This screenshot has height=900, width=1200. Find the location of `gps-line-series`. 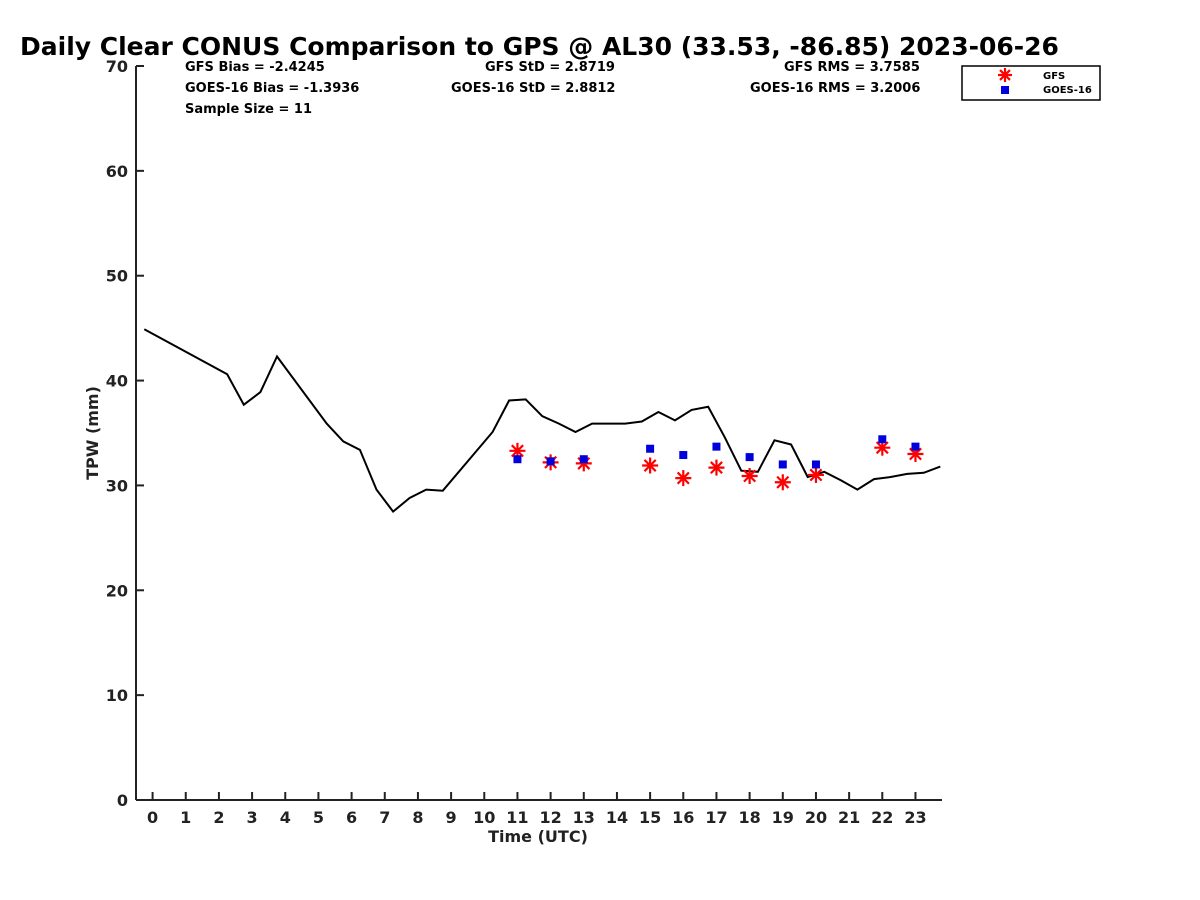

gps-line-series is located at coordinates (542, 421).